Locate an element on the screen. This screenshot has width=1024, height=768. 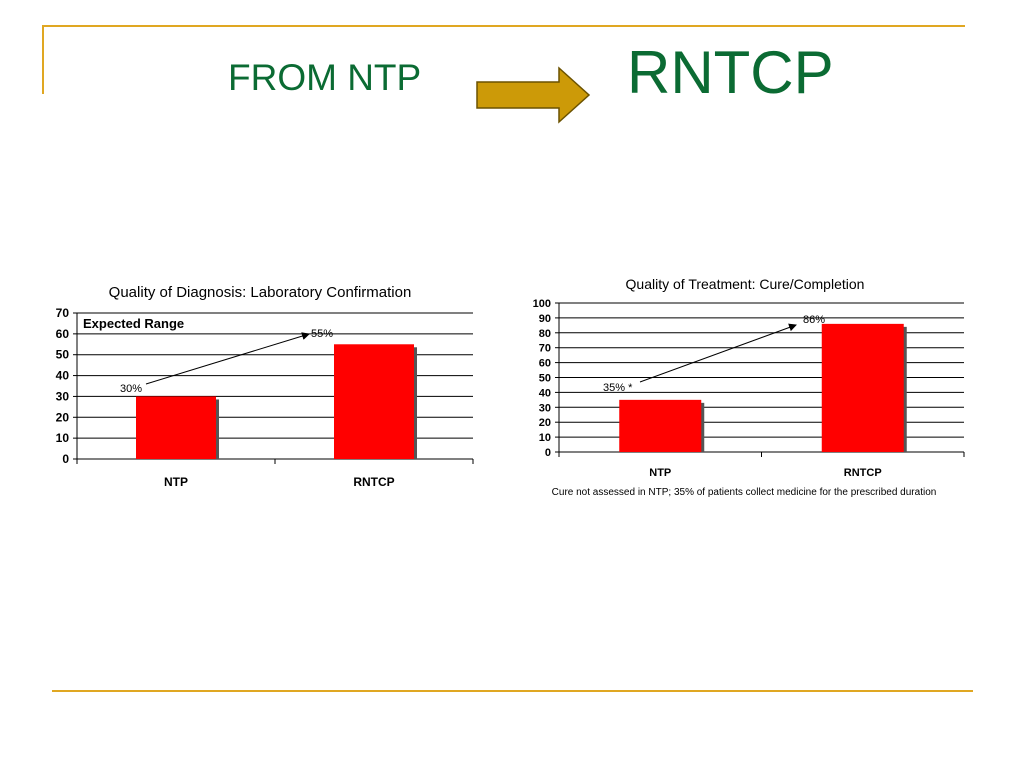
y-tick-label: 90 is located at coordinates (545, 319).